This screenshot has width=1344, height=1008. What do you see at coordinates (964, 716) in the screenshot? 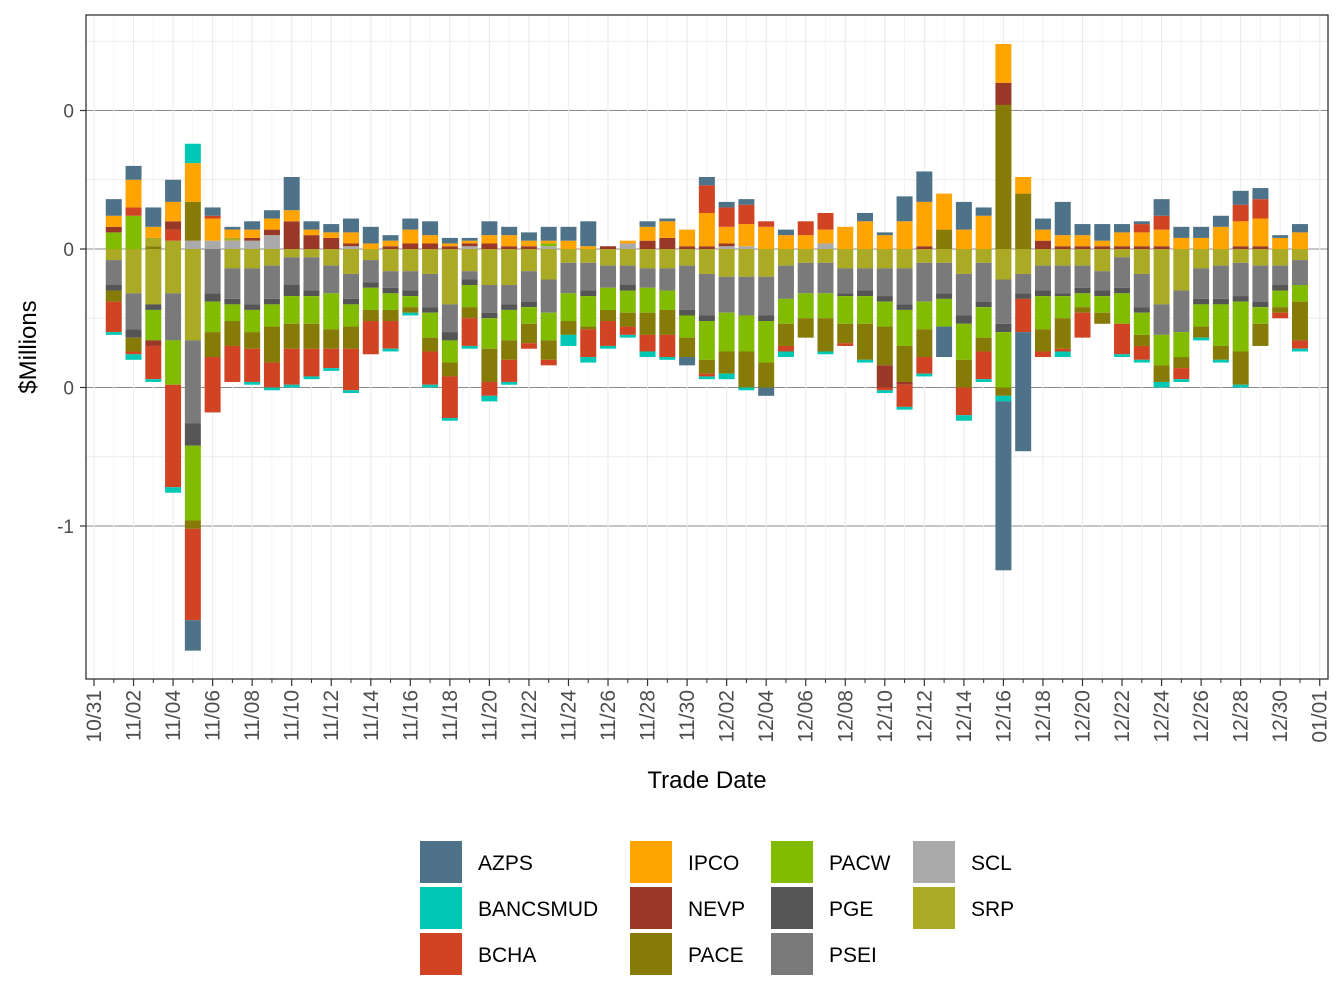
I see `x-tick-label: 12/14` at bounding box center [964, 716].